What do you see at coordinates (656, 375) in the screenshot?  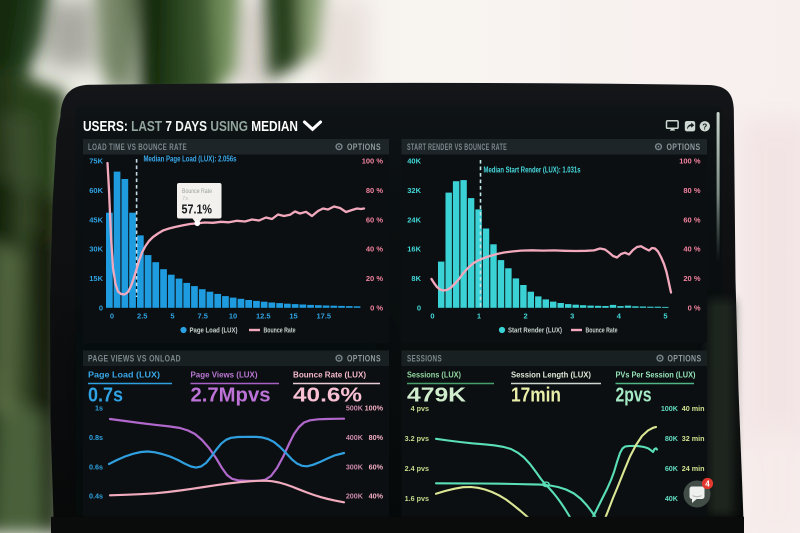 I see `svg-text: PVs Per Session (LUX)` at bounding box center [656, 375].